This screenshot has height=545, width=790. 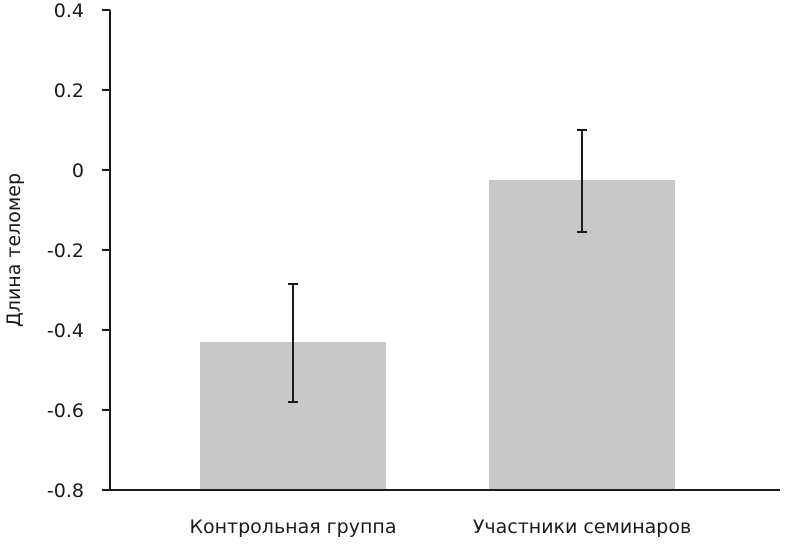 What do you see at coordinates (65, 411) in the screenshot?
I see `y-tick-label: -0.6` at bounding box center [65, 411].